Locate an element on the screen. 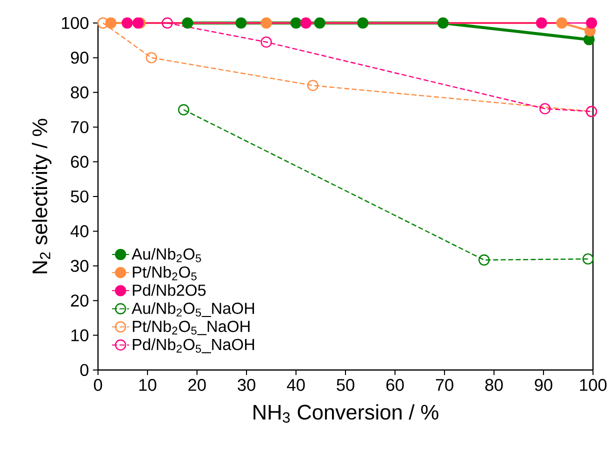 Image resolution: width=611 pixels, height=452 pixels. y-tick-label: 70 is located at coordinates (79, 127).